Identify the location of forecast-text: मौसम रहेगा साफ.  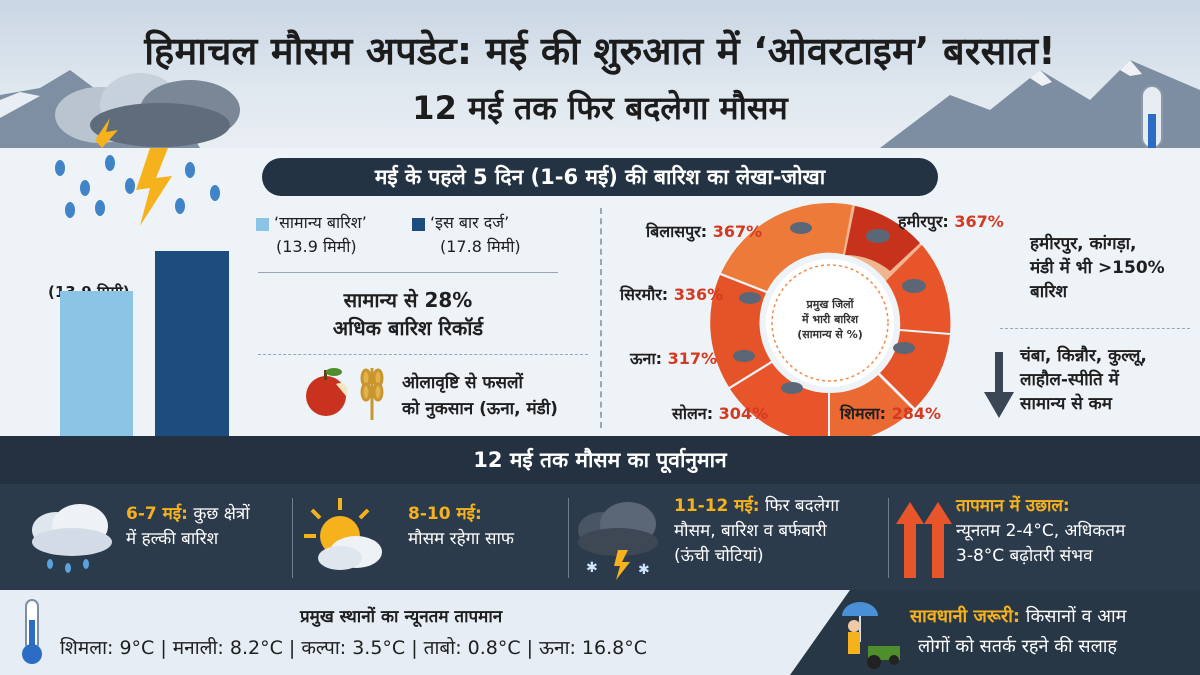
(461, 539).